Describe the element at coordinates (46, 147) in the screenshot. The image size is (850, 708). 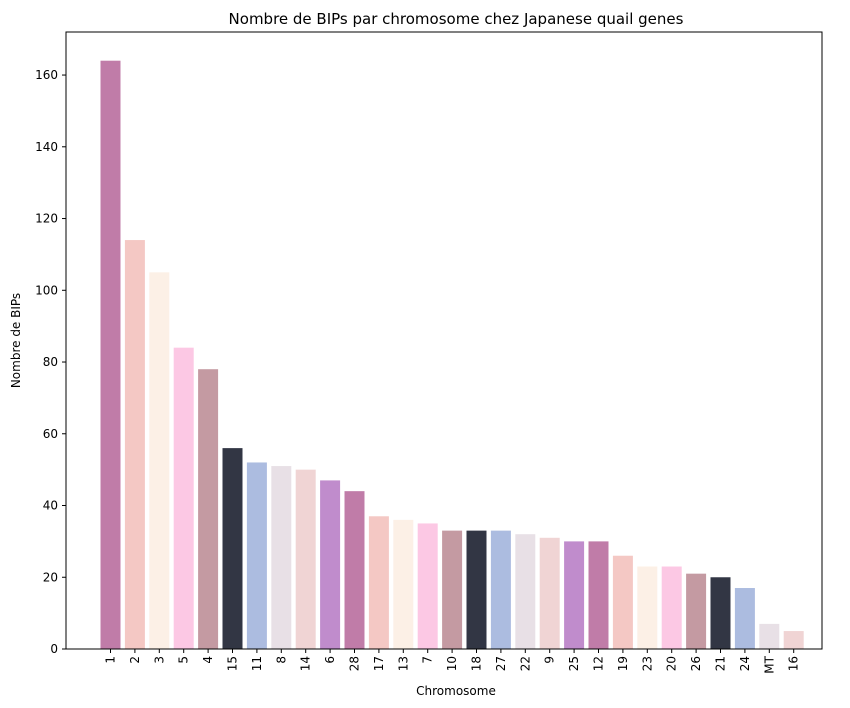
I see `y-tick-label: 140` at that location.